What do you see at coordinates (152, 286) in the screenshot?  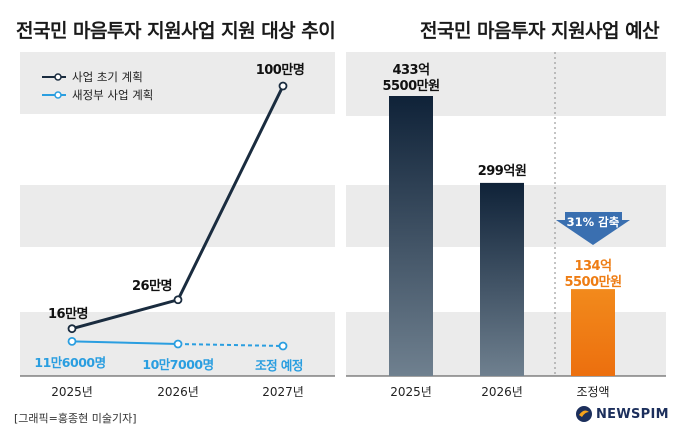 I see `data-label-initial-plan: 26만명` at bounding box center [152, 286].